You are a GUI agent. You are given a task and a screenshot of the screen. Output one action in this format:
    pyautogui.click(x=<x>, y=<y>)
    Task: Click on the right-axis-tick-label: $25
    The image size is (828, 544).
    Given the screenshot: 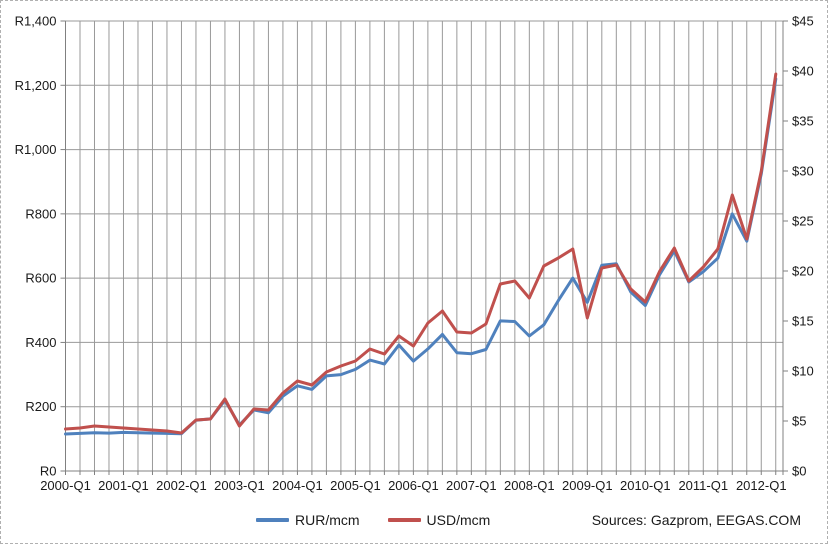 What is the action you would take?
    pyautogui.click(x=803, y=221)
    